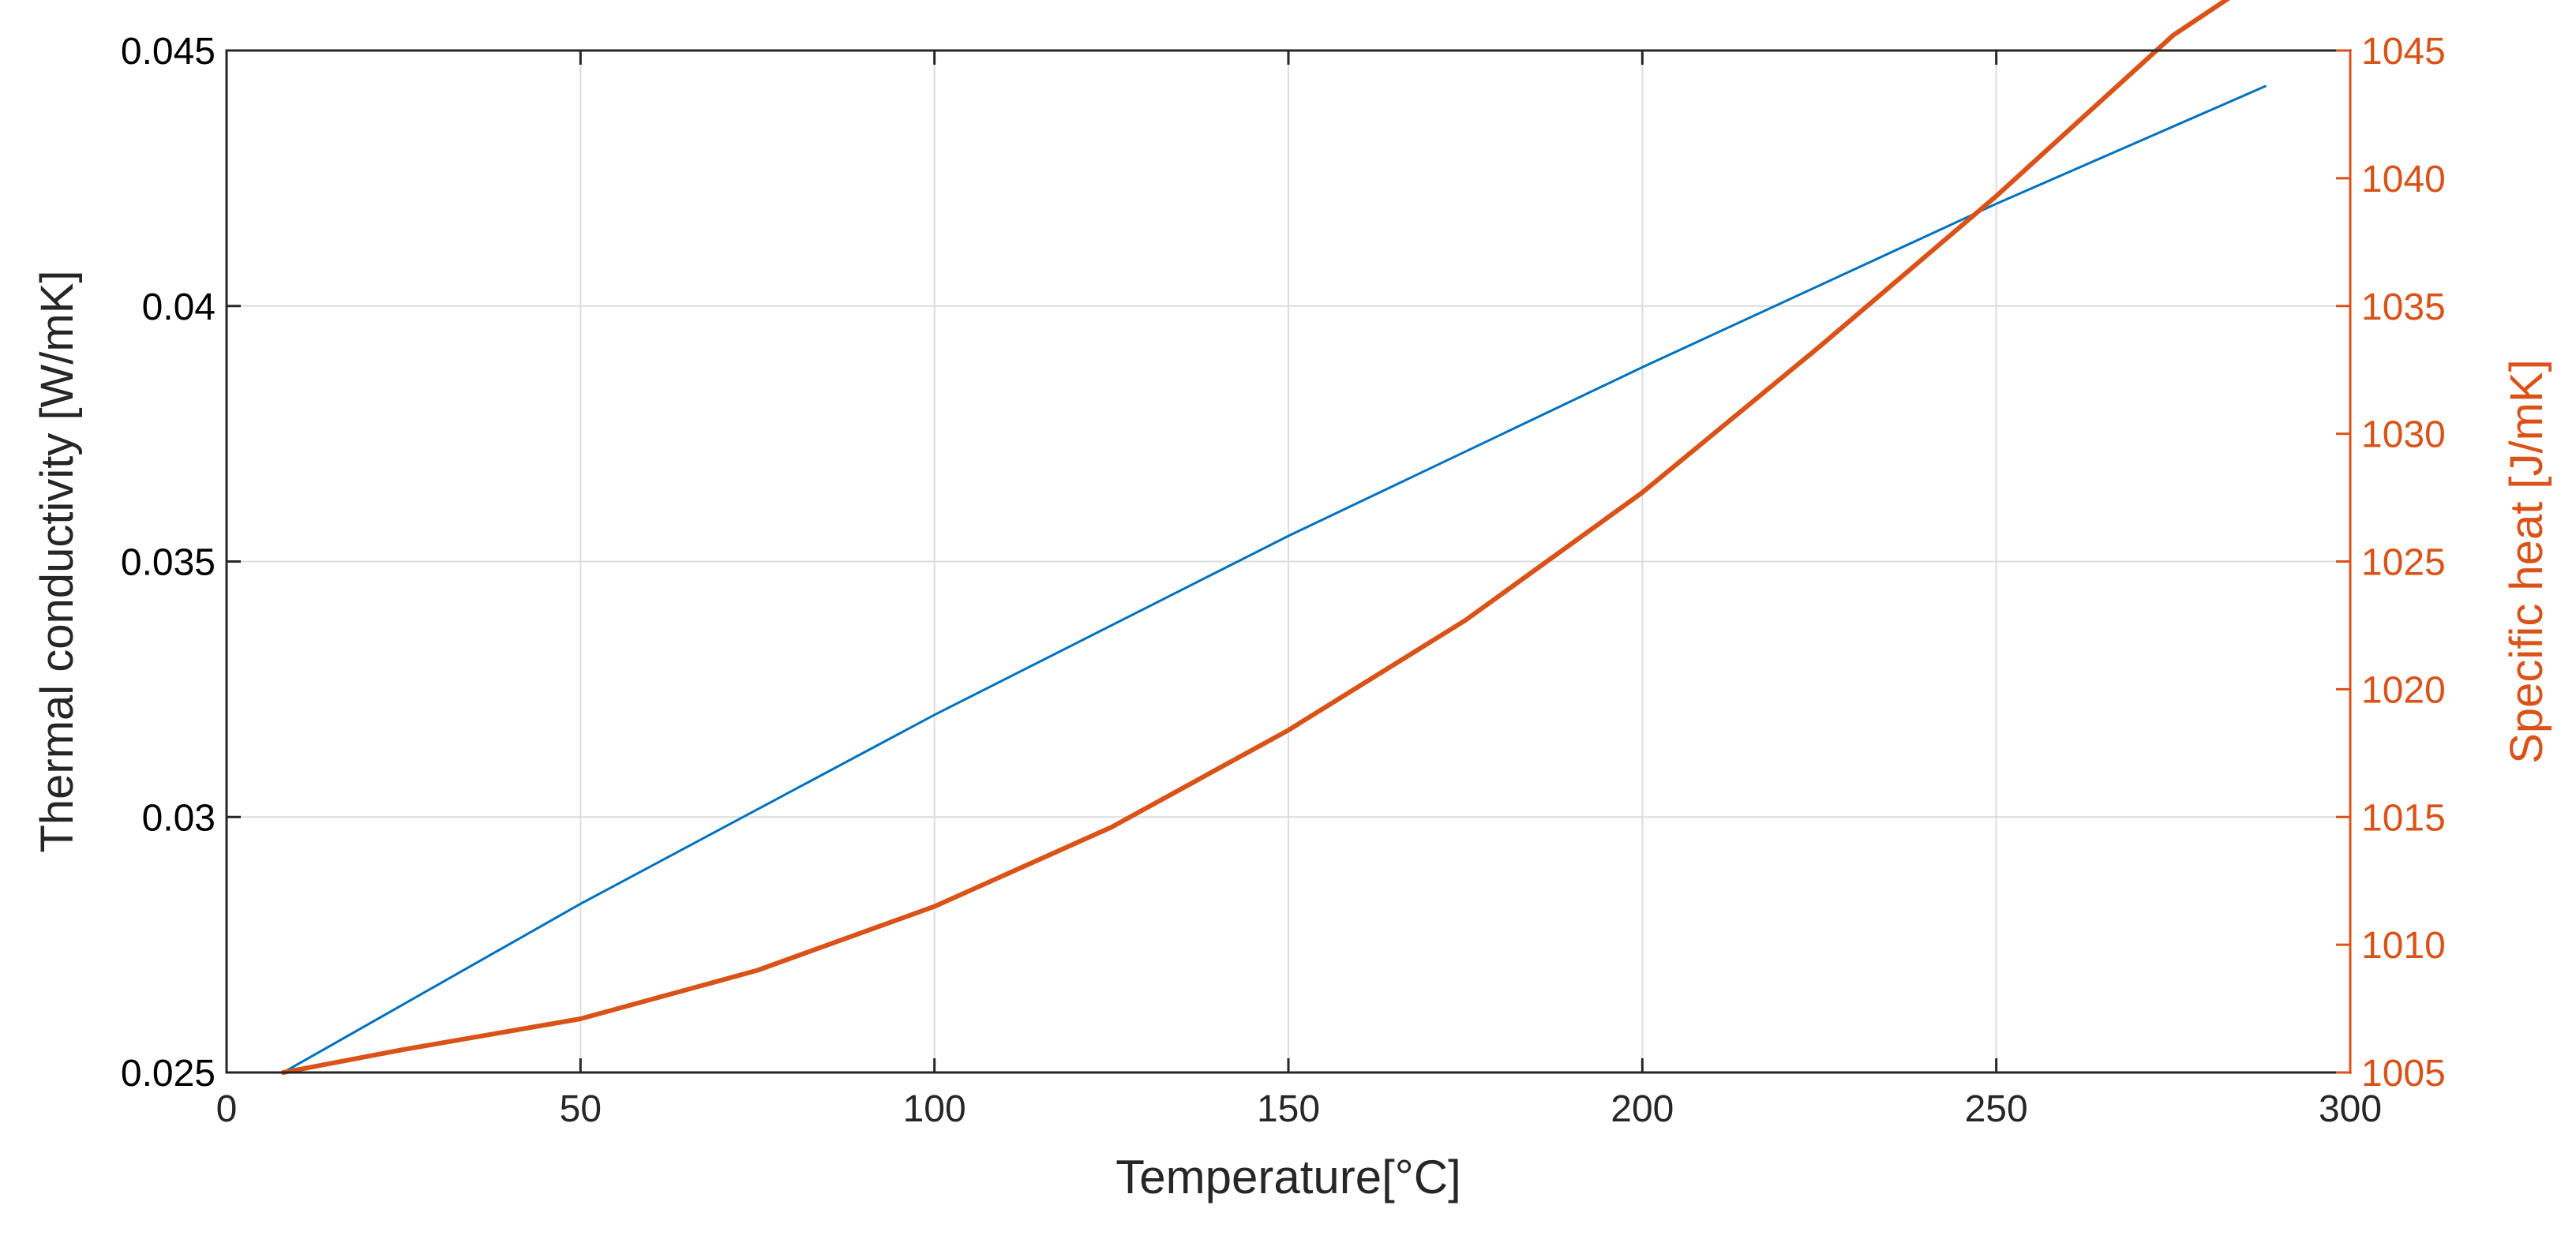  What do you see at coordinates (168, 563) in the screenshot?
I see `y-left-tick-label: 0.035` at bounding box center [168, 563].